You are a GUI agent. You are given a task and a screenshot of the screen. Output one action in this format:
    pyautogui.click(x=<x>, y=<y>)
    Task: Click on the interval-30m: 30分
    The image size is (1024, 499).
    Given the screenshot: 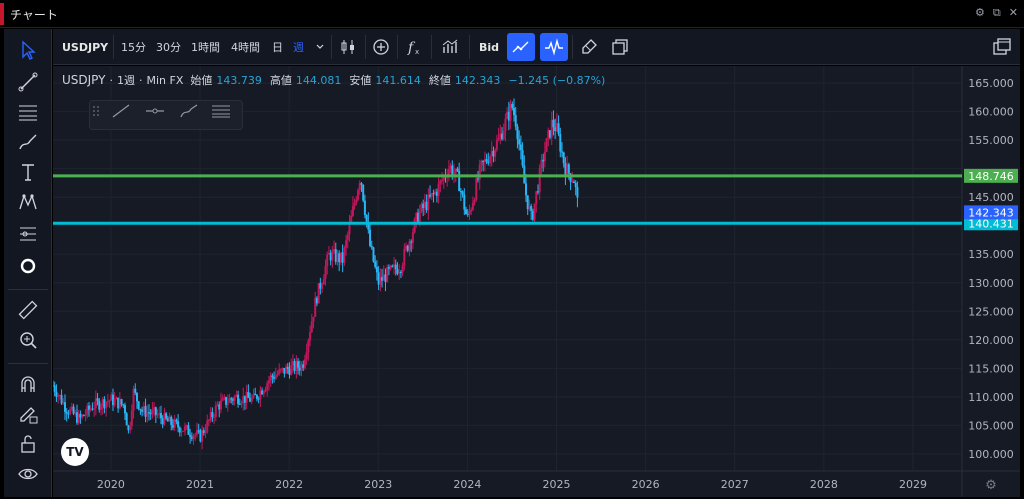 What is the action you would take?
    pyautogui.click(x=168, y=47)
    